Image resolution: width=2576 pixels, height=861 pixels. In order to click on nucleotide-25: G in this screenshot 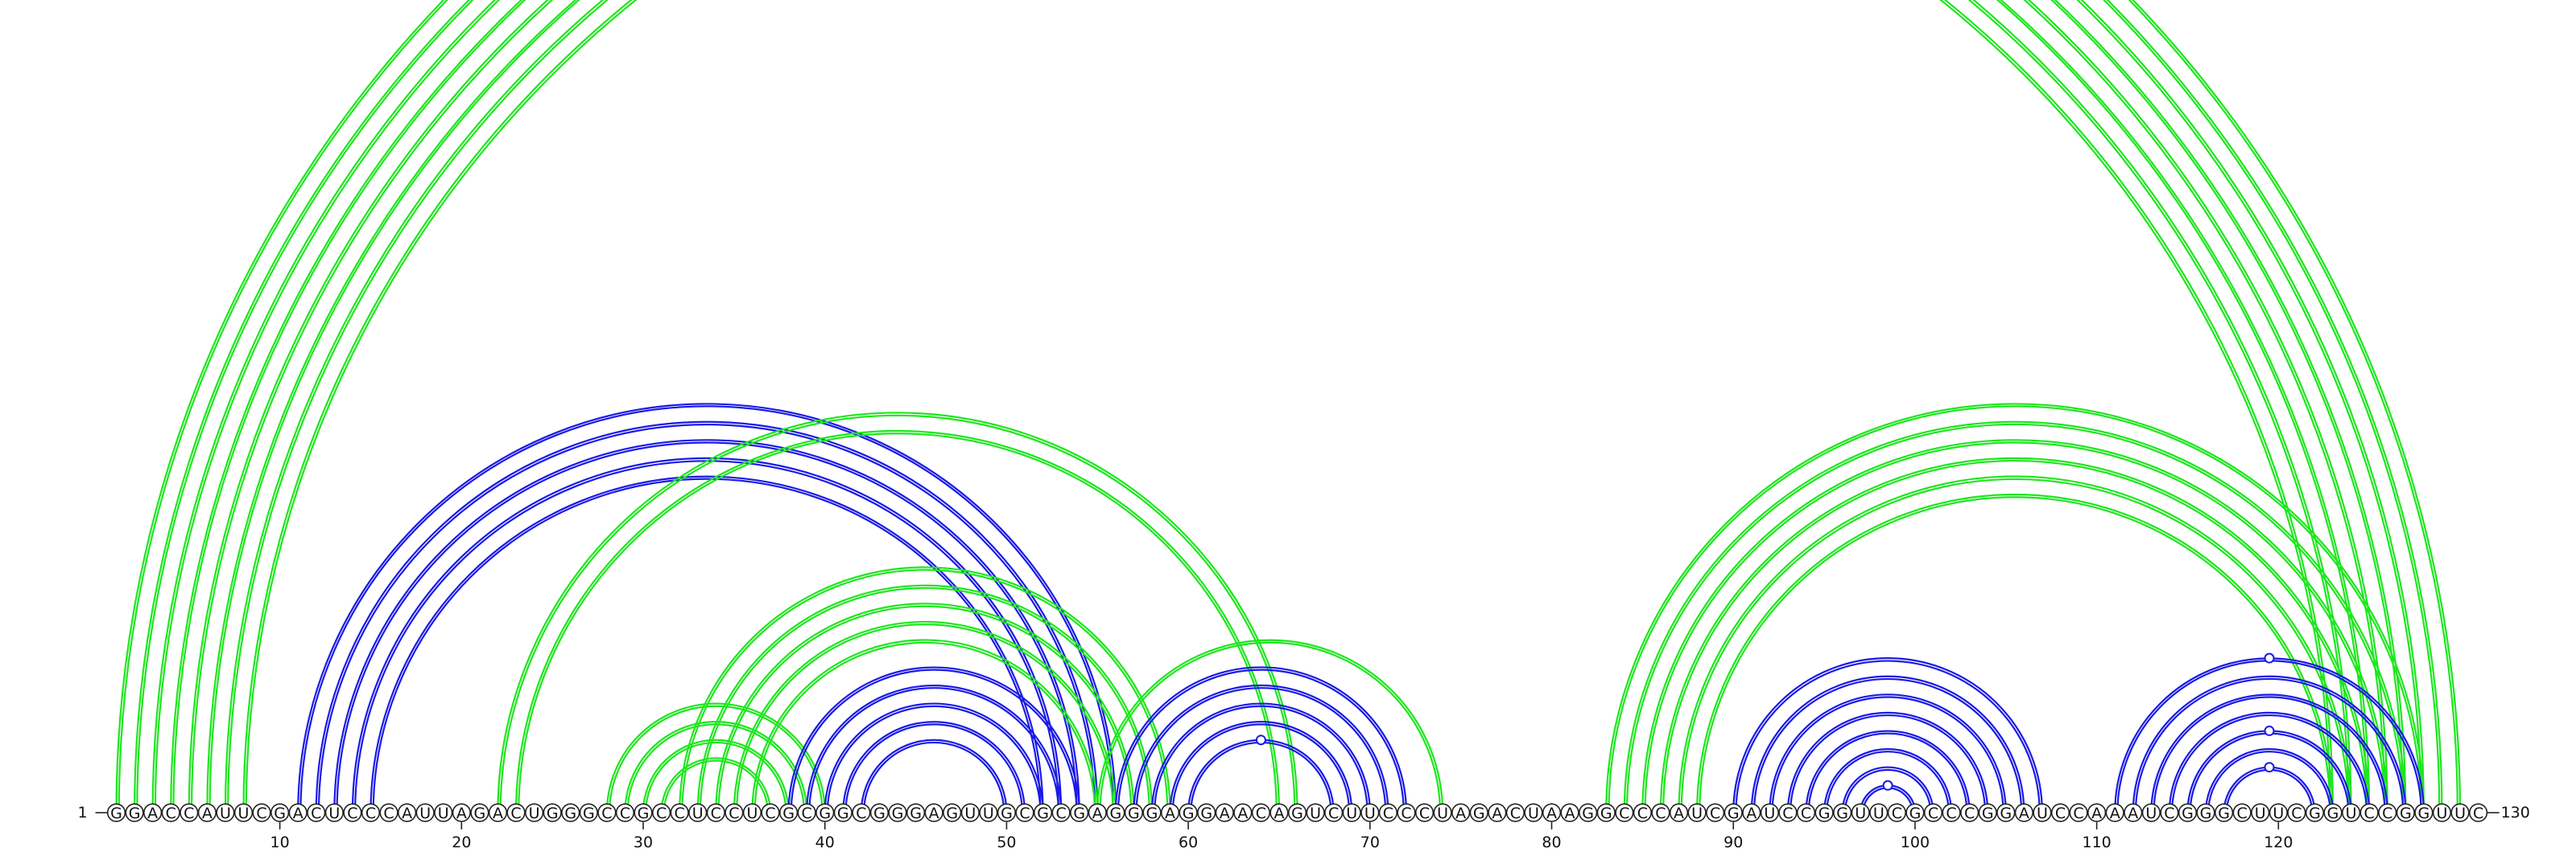, I will do `click(552, 812)`.